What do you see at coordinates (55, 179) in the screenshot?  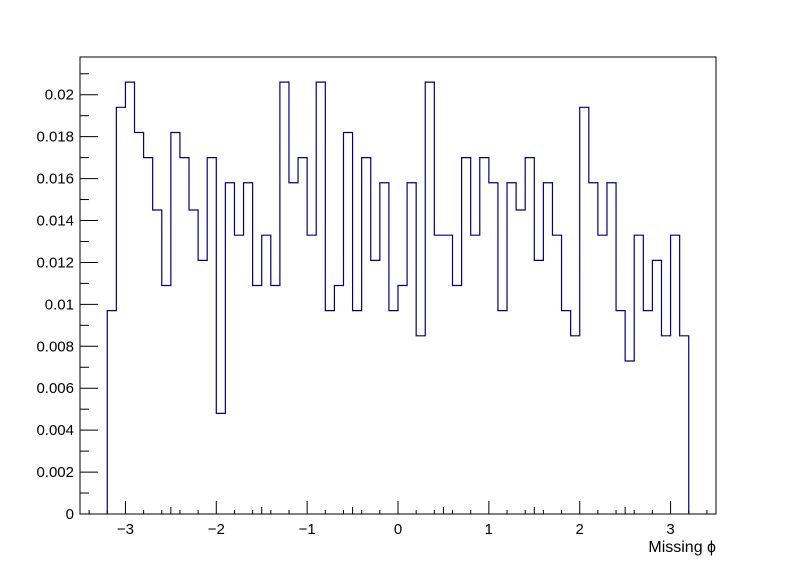 I see `y-tick-label: 0.016` at bounding box center [55, 179].